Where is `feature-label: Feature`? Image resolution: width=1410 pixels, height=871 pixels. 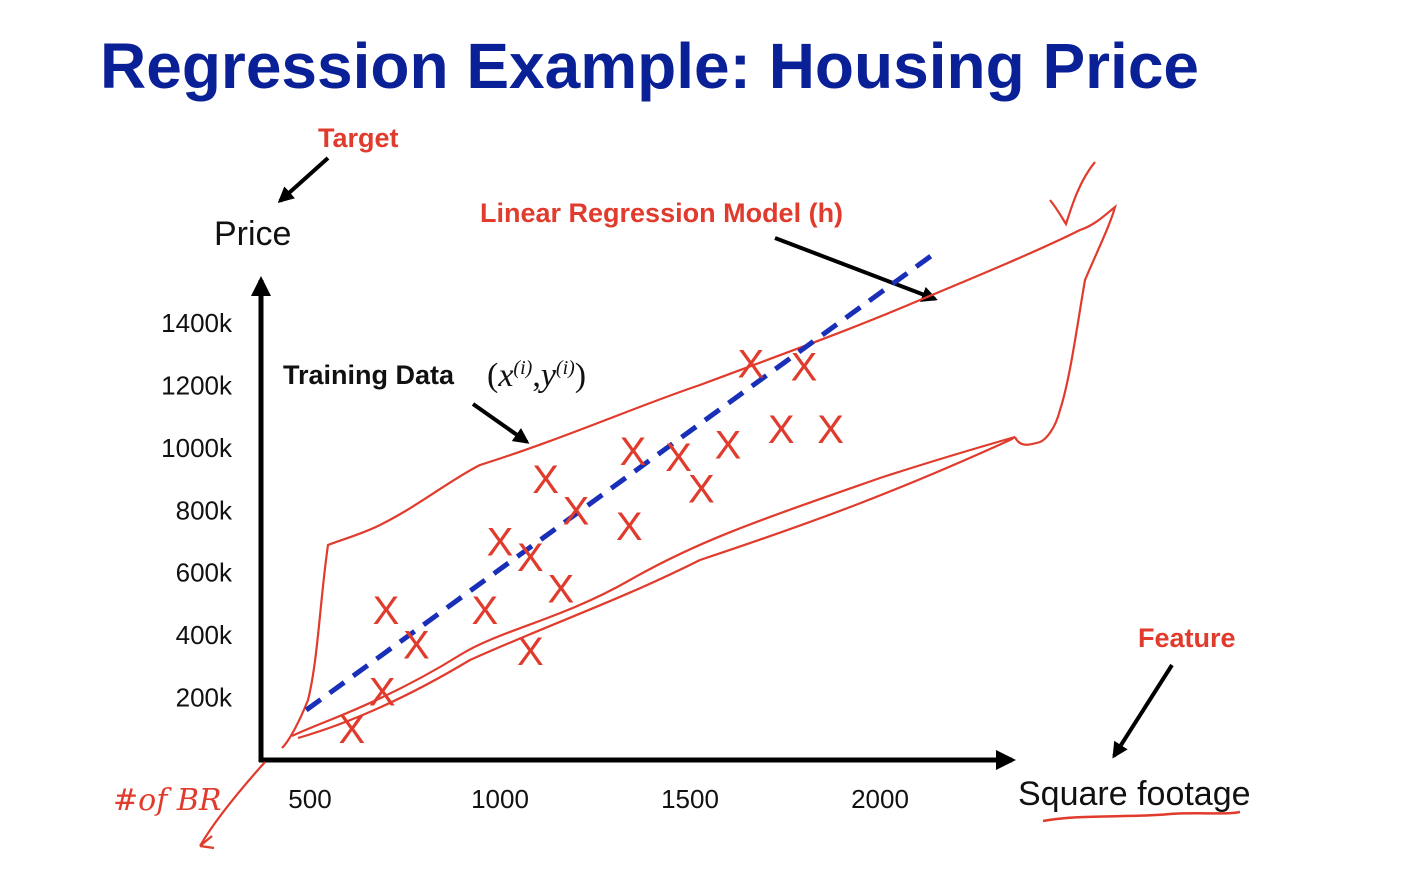 feature-label: Feature is located at coordinates (1187, 638).